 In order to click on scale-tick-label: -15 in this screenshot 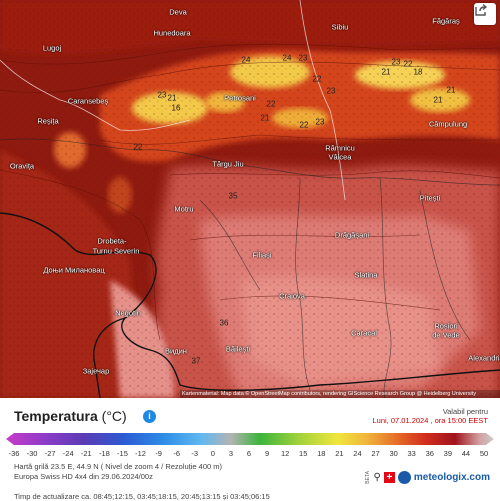, I will do `click(122, 453)`.